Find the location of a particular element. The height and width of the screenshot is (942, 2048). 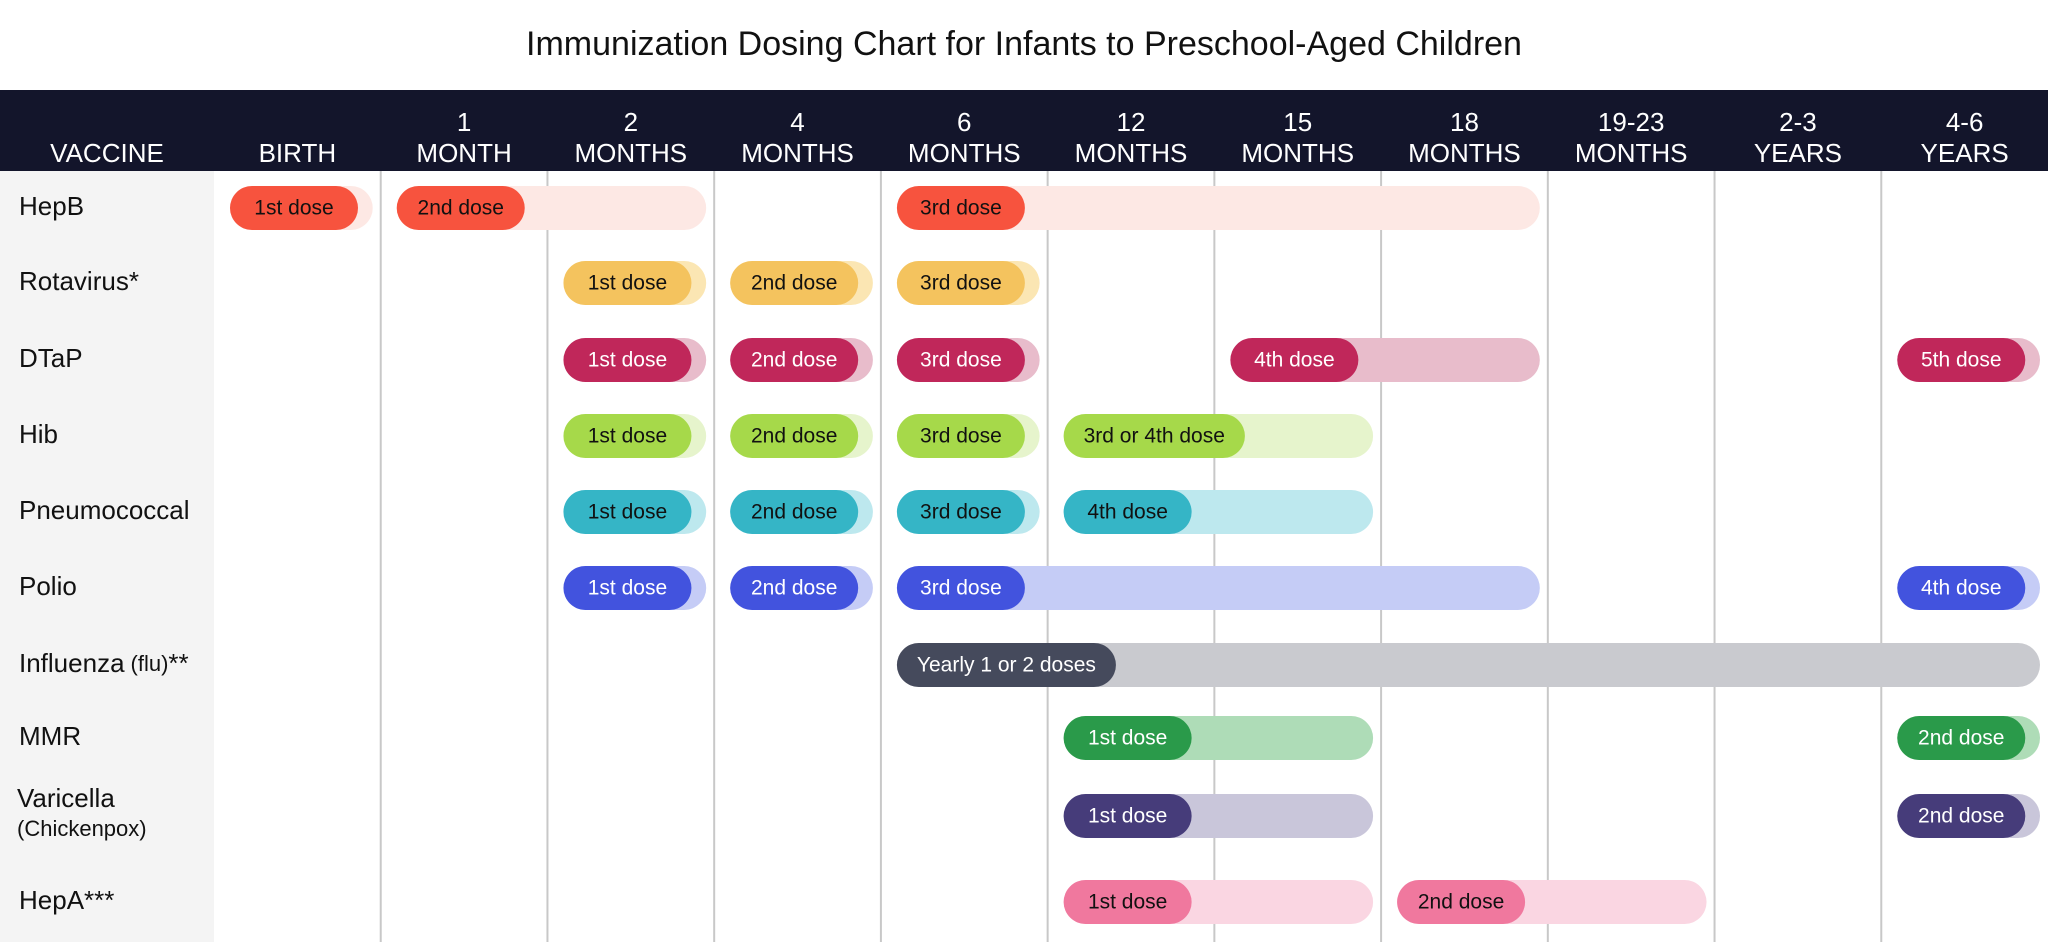

vaccine-suffix: ** is located at coordinates (178, 663).